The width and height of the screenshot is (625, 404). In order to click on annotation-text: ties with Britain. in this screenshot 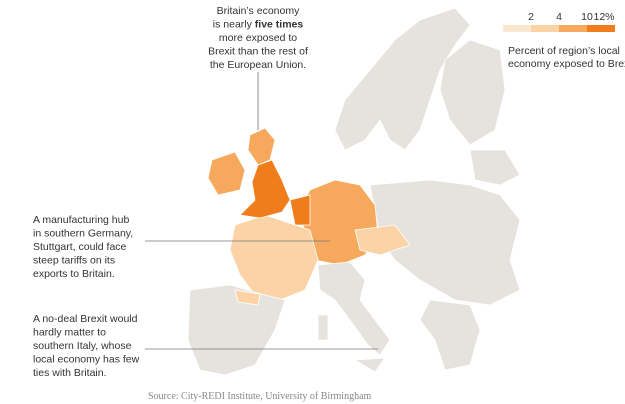, I will do `click(70, 373)`.